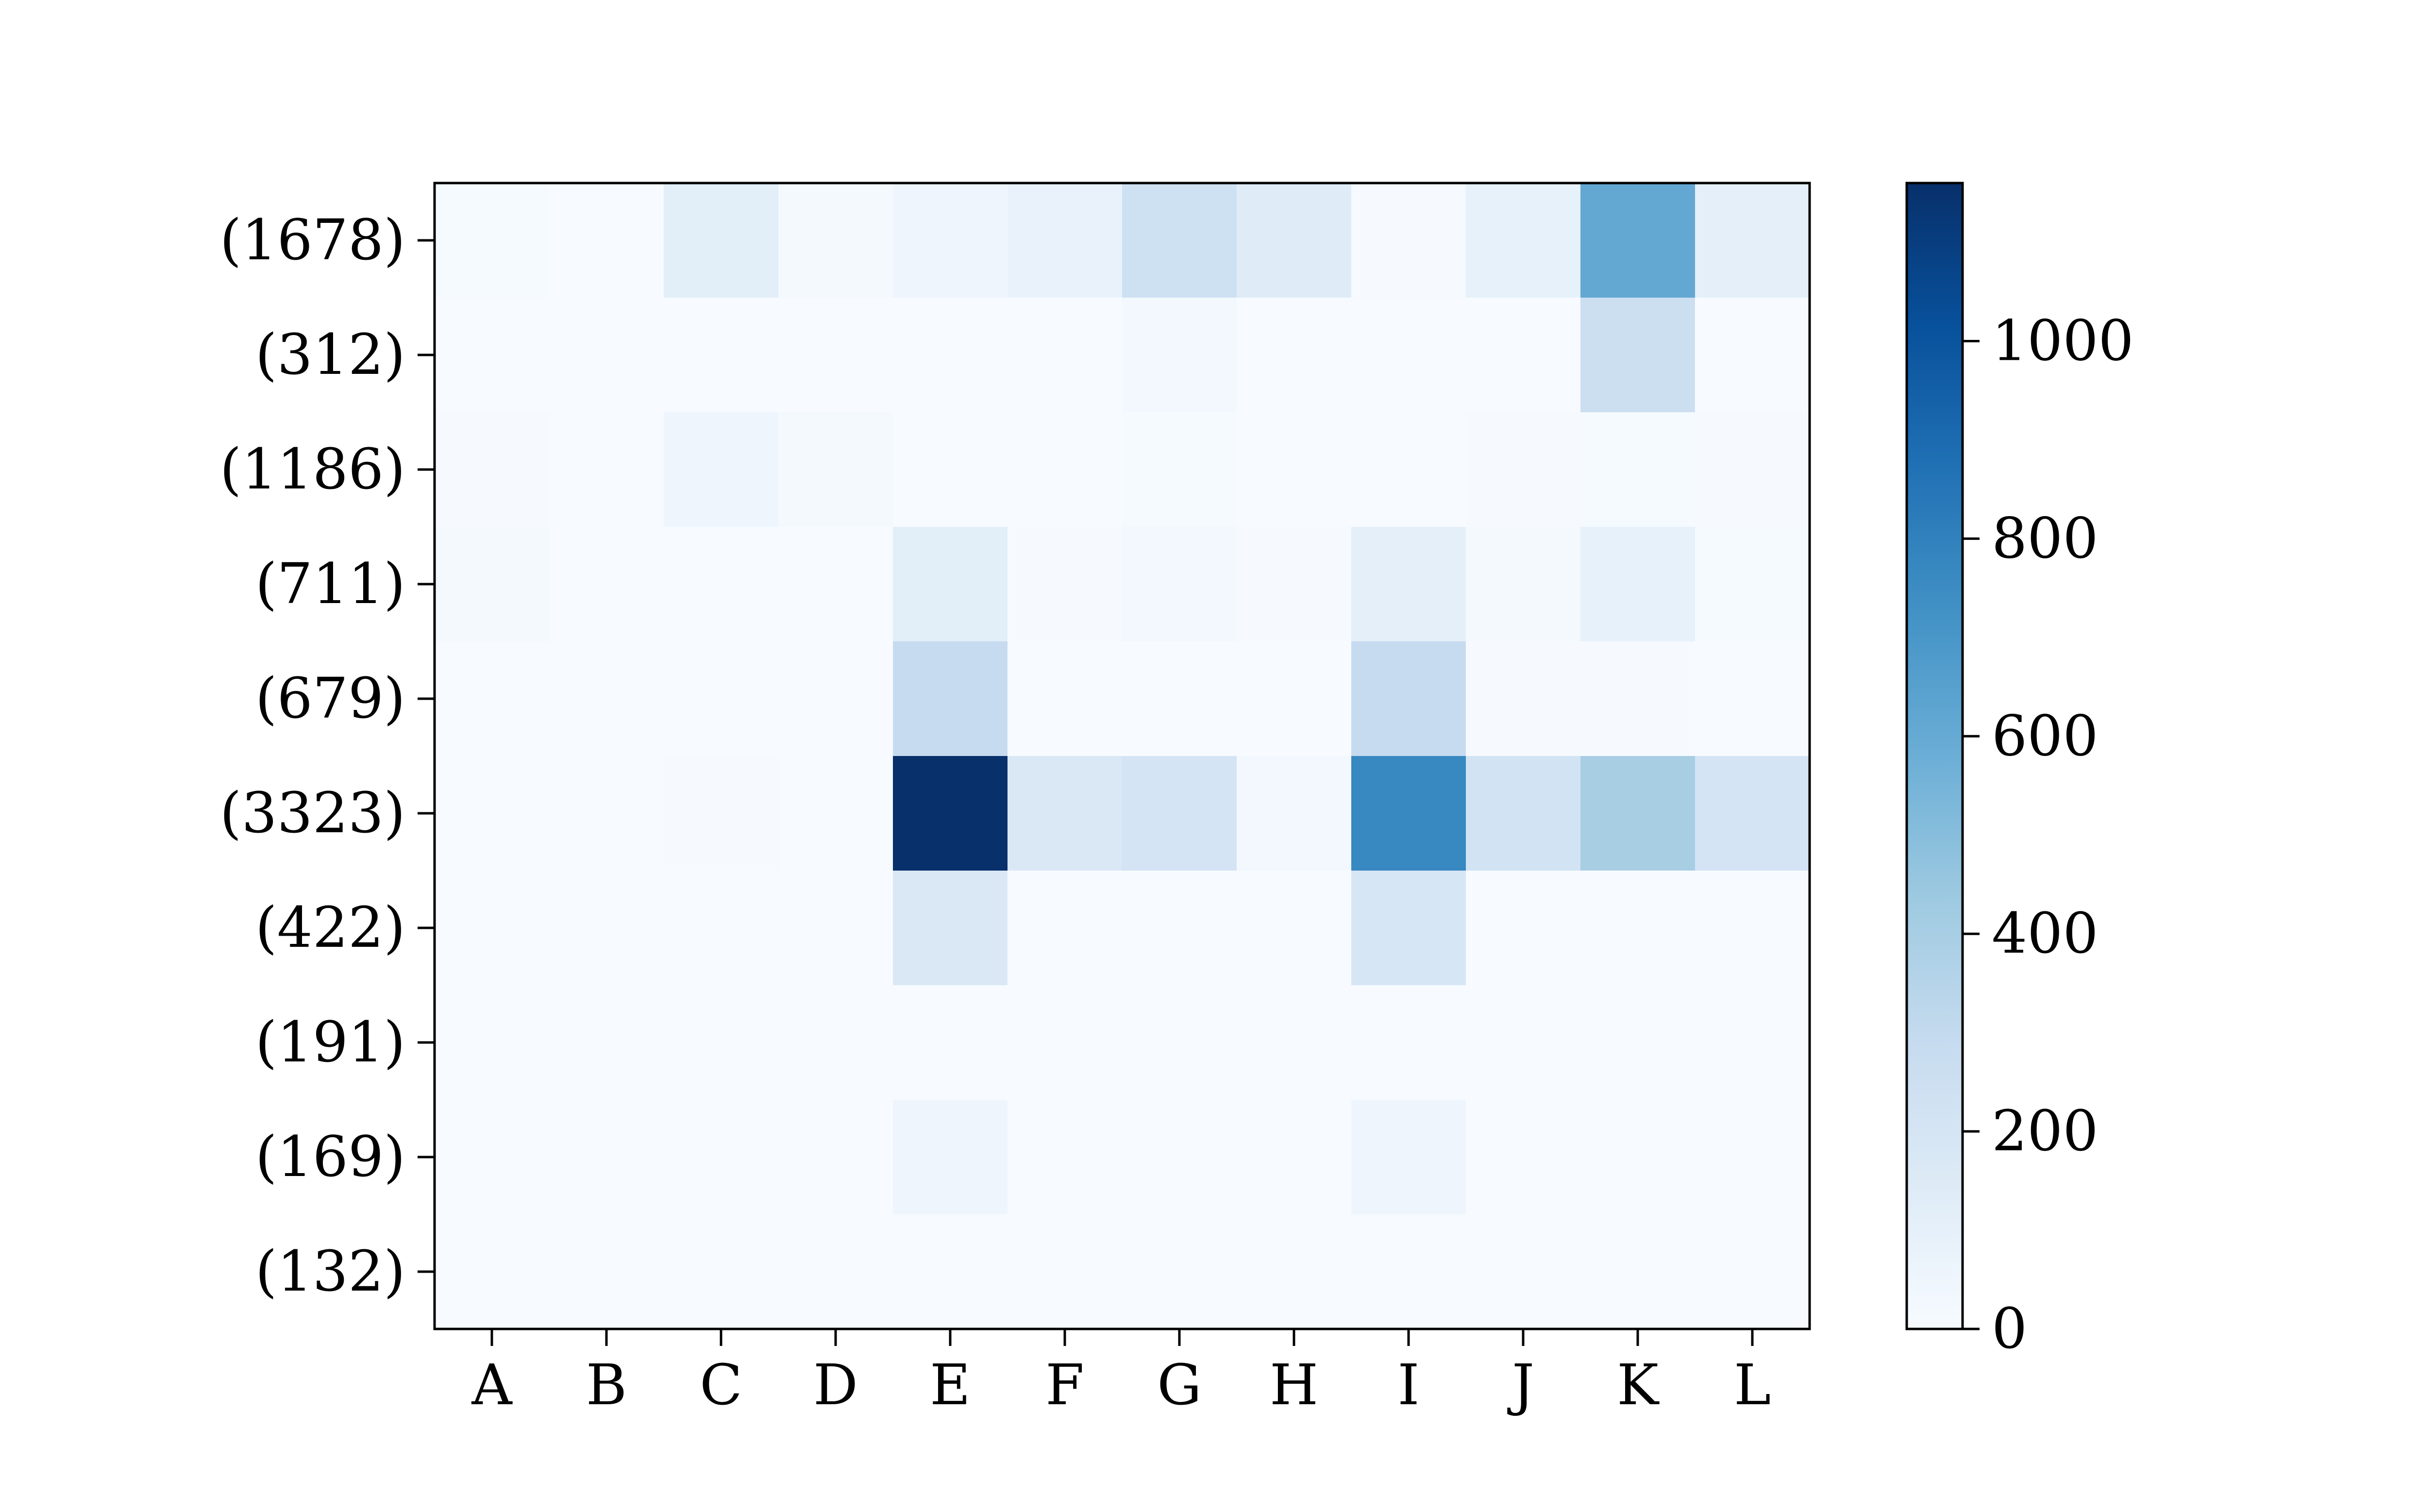 This screenshot has width=2418, height=1512. I want to click on x-tick-label: D, so click(835, 1385).